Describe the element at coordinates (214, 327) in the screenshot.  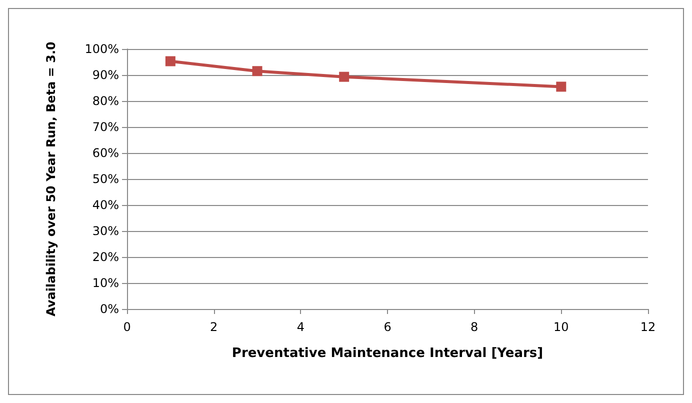
I see `x-tick-label: 2` at that location.